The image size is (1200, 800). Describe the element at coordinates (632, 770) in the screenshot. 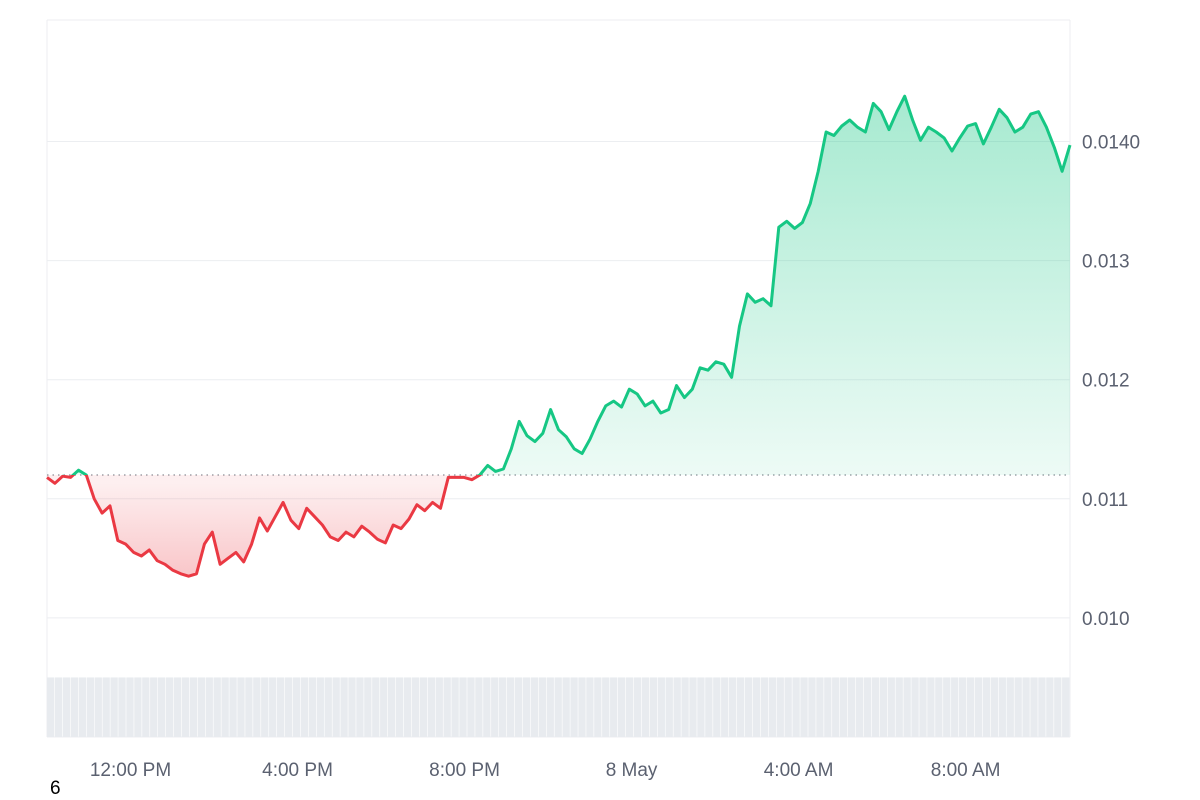

I see `x-tick-label: 8 May` at that location.